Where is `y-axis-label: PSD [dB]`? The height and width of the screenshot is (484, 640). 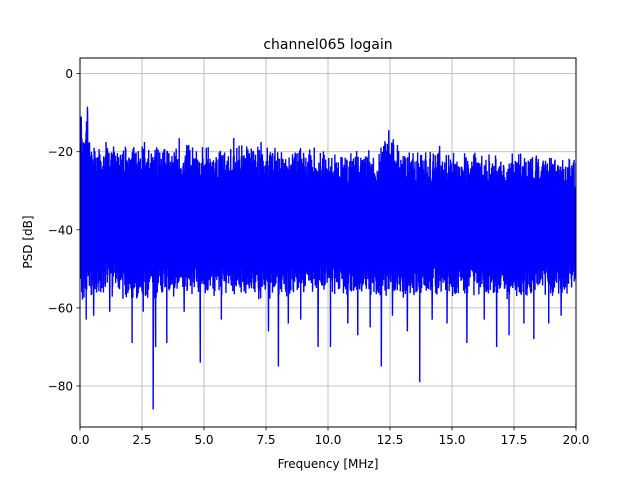 y-axis-label: PSD [dB] is located at coordinates (28, 241).